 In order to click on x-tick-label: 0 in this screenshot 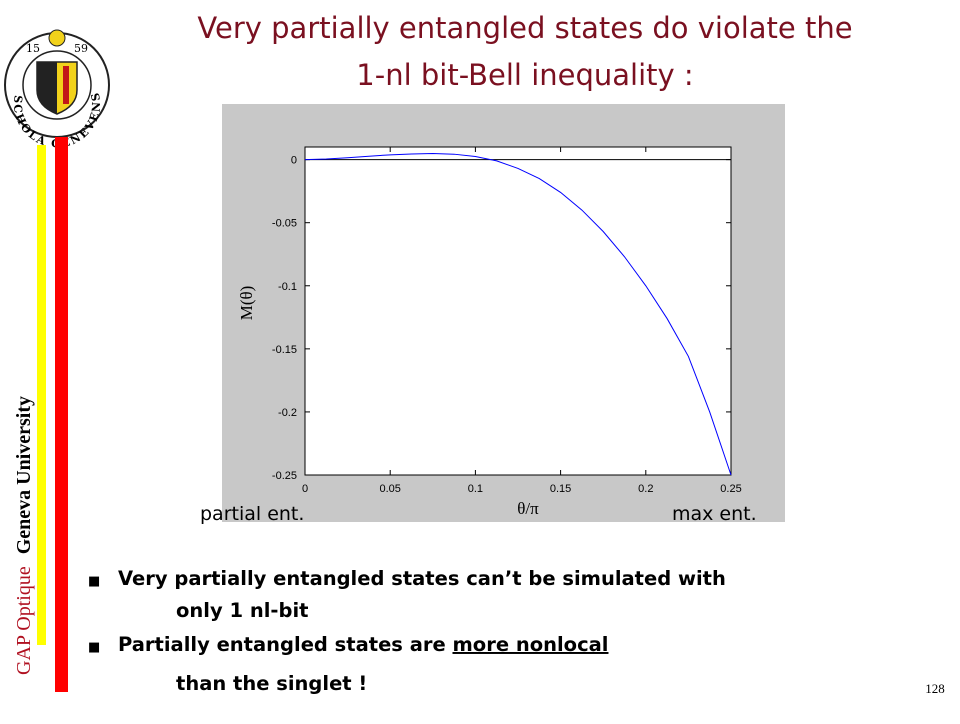, I will do `click(305, 489)`.